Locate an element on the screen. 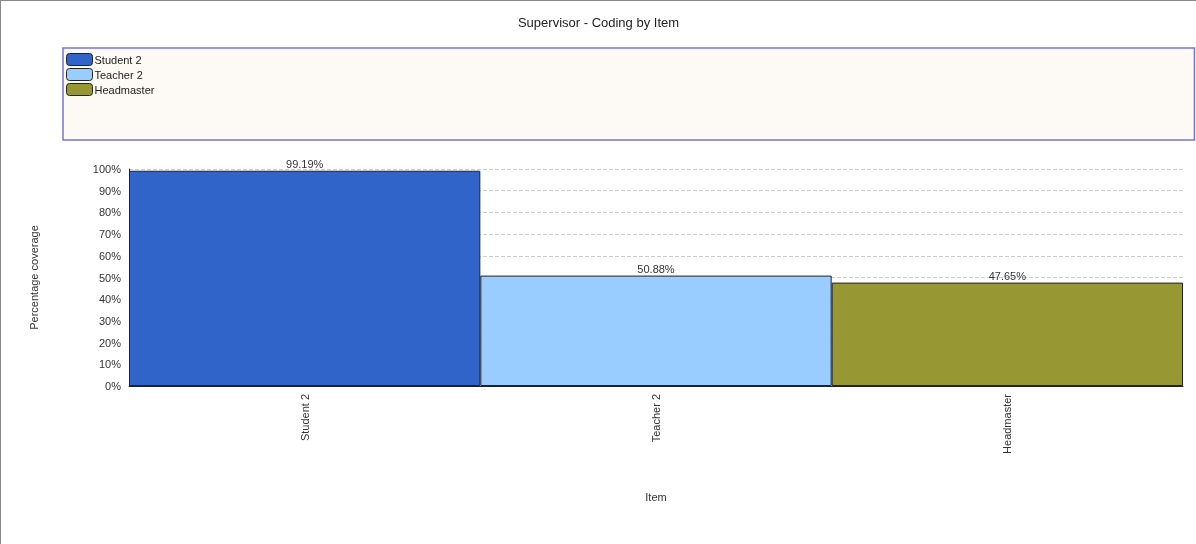 This screenshot has width=1196, height=544. y-tick-label: 90% is located at coordinates (110, 190).